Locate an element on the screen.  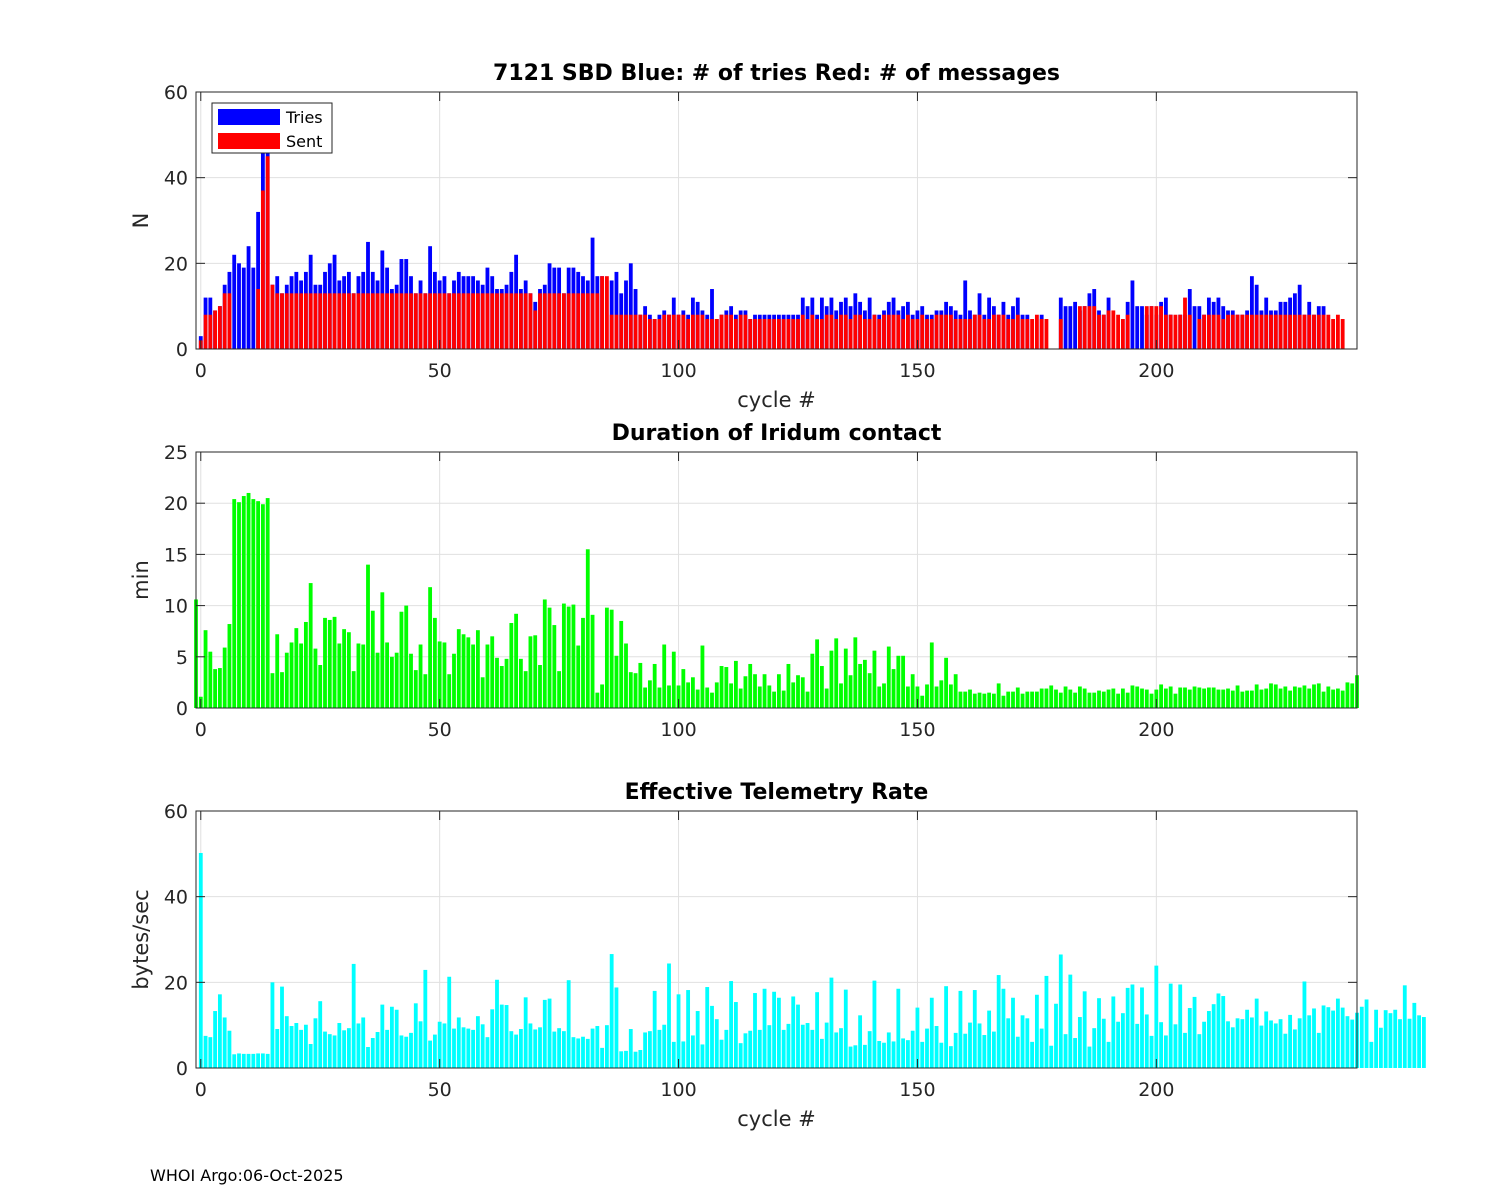
y-axis-label: min is located at coordinates (141, 580).